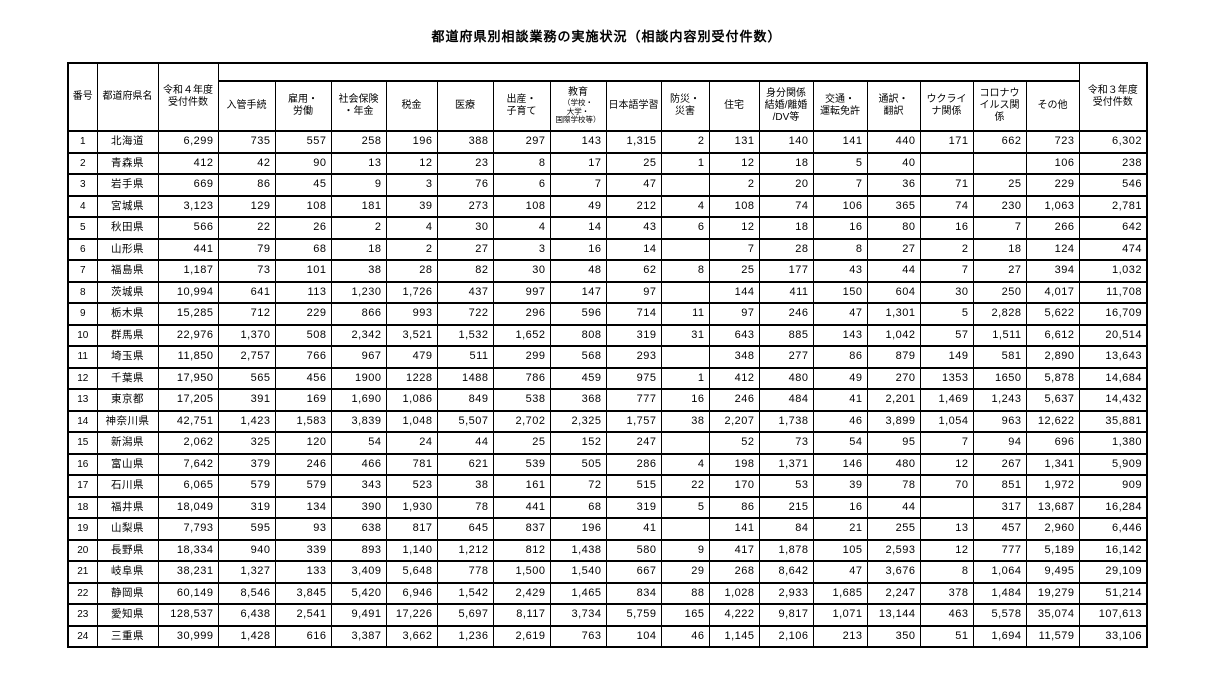 Image resolution: width=1215 pixels, height=687 pixels. Describe the element at coordinates (1052, 185) in the screenshot. I see `count-cell: 229` at that location.